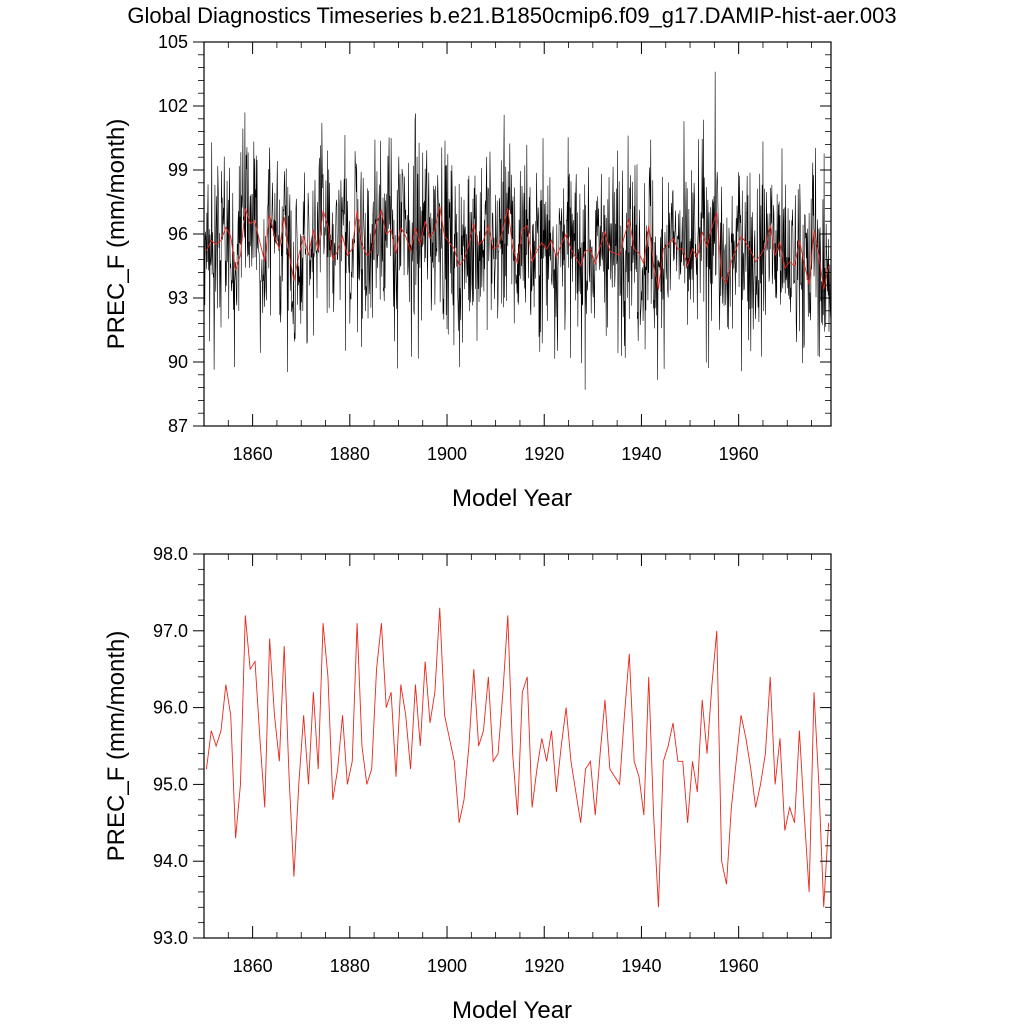  I want to click on top-x-tick-label: 1880, so click(350, 454).